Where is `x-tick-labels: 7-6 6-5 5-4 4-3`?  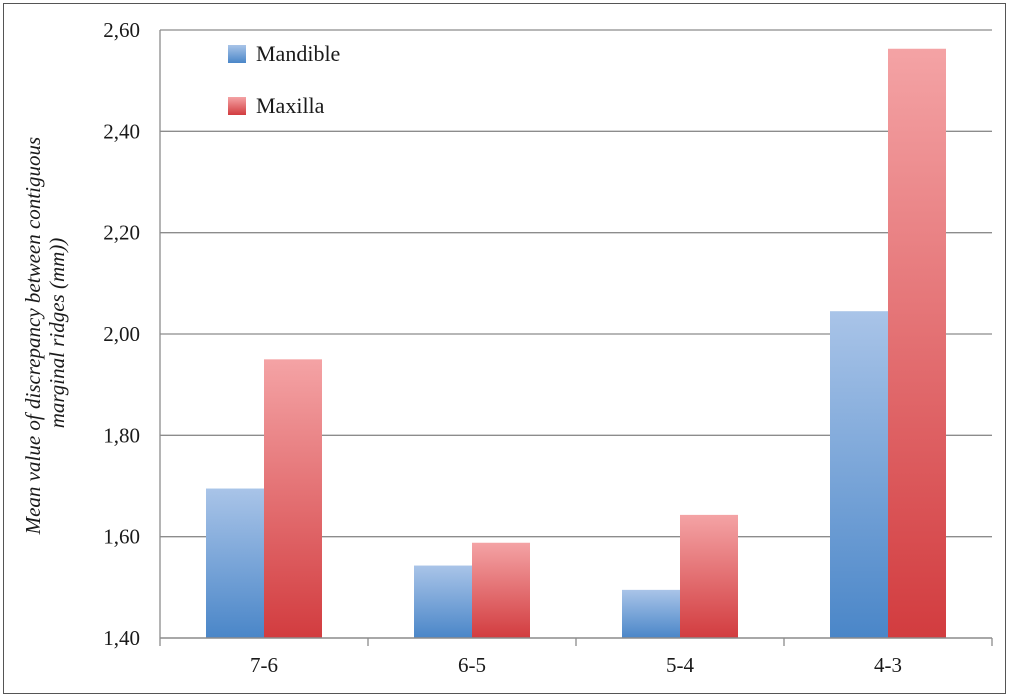
x-tick-labels: 7-6 6-5 5-4 4-3 is located at coordinates (576, 665).